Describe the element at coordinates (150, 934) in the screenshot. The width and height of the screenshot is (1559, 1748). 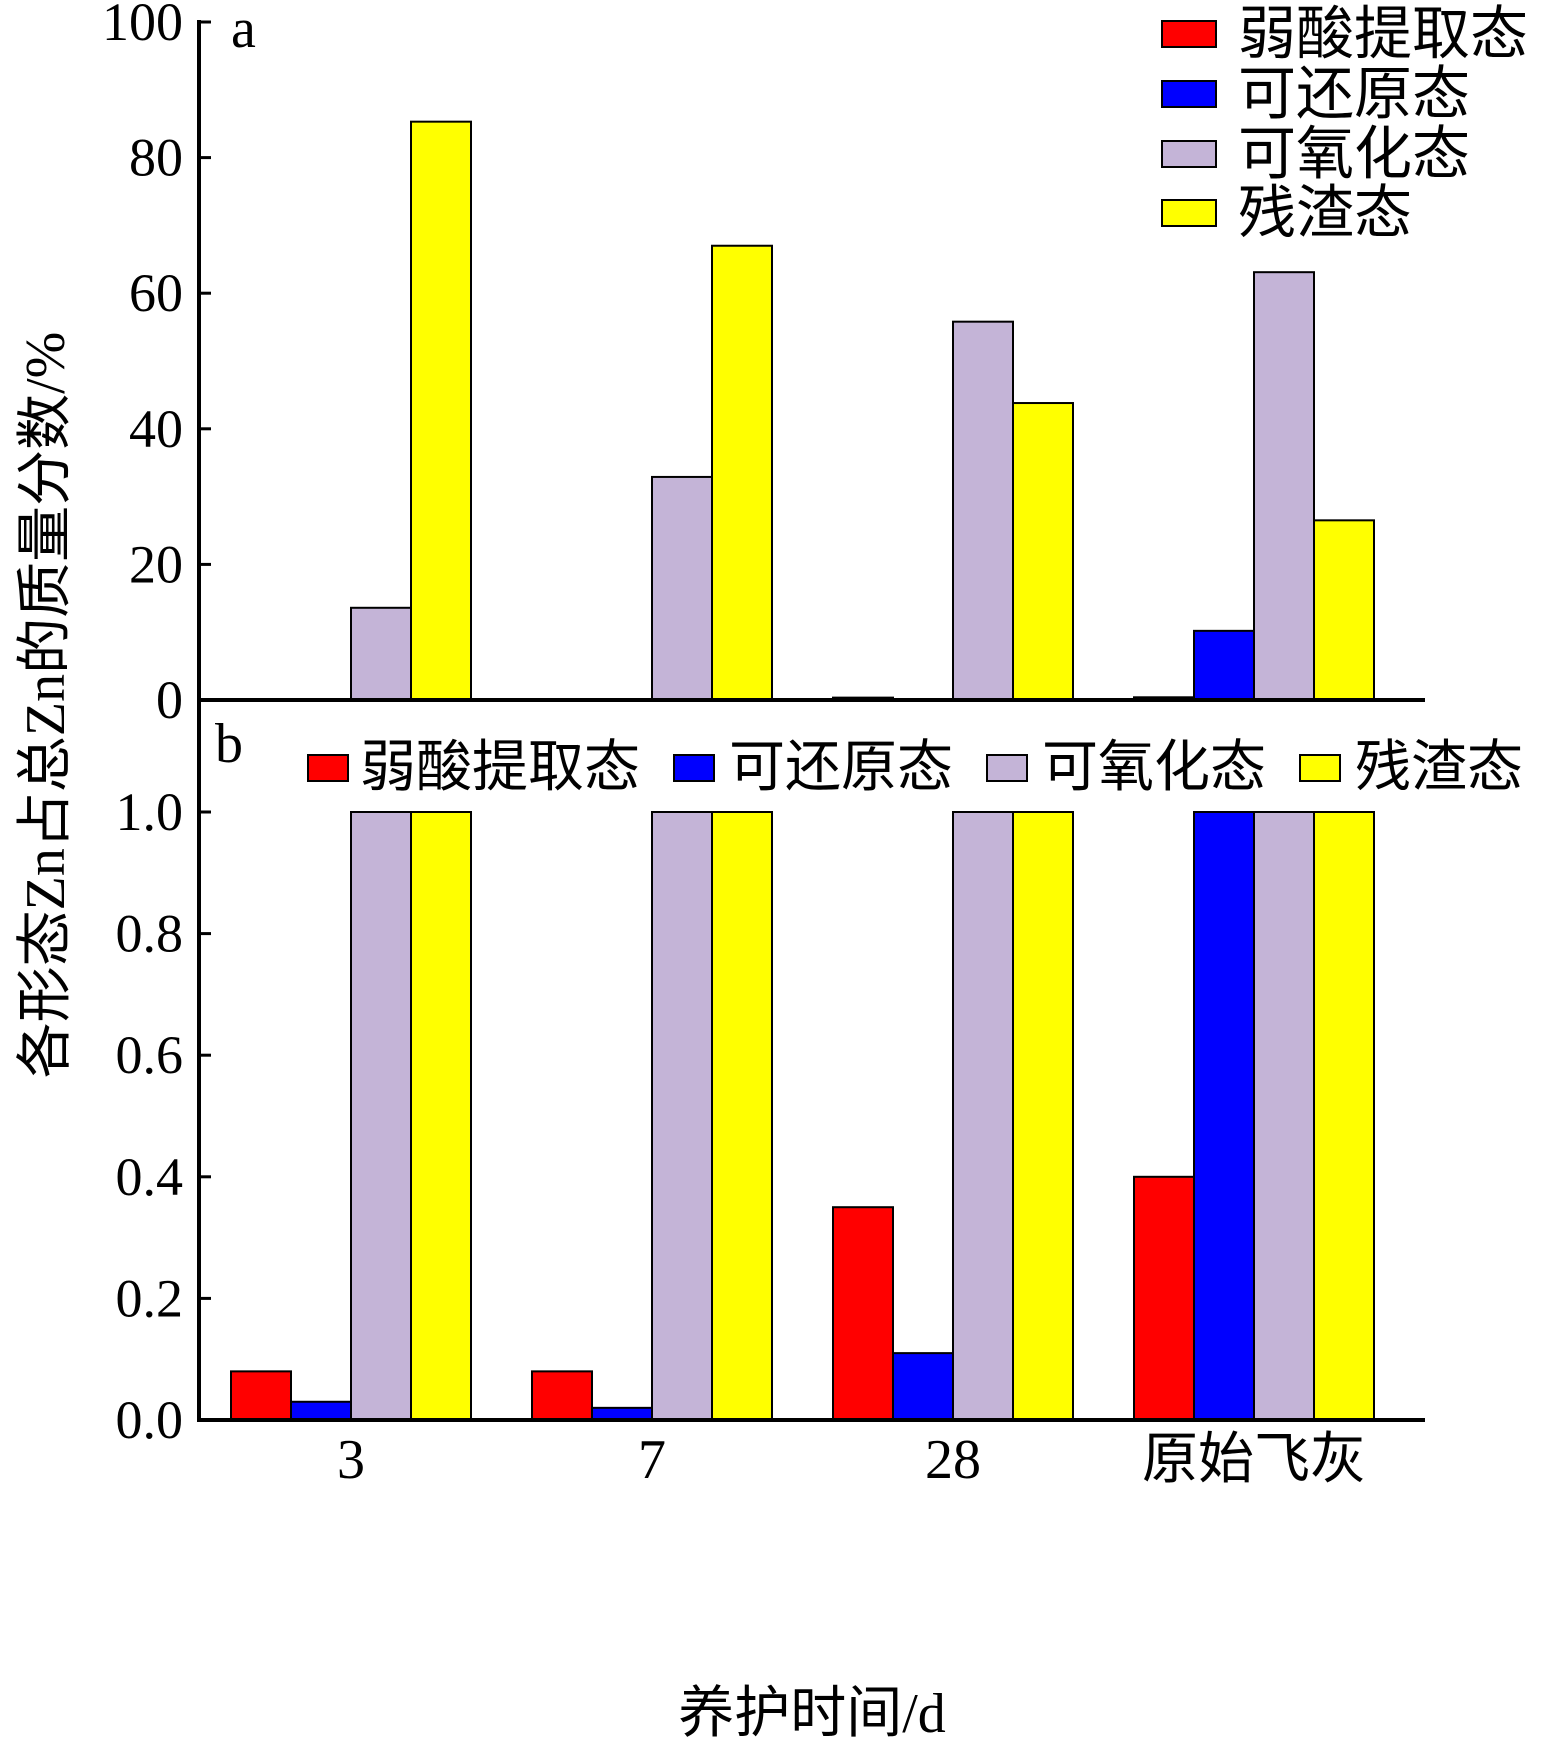
I see `y-tick-label-p2: 0.8` at that location.